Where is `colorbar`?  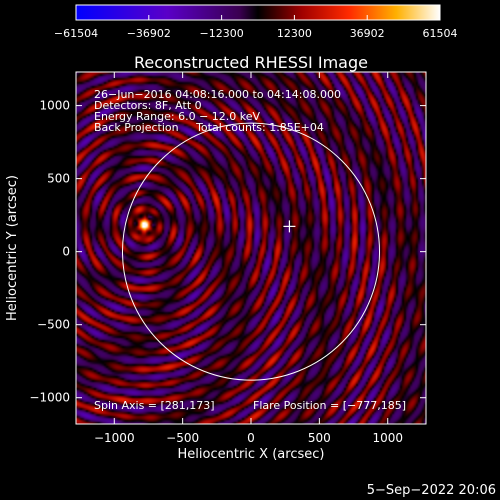
colorbar is located at coordinates (258, 12).